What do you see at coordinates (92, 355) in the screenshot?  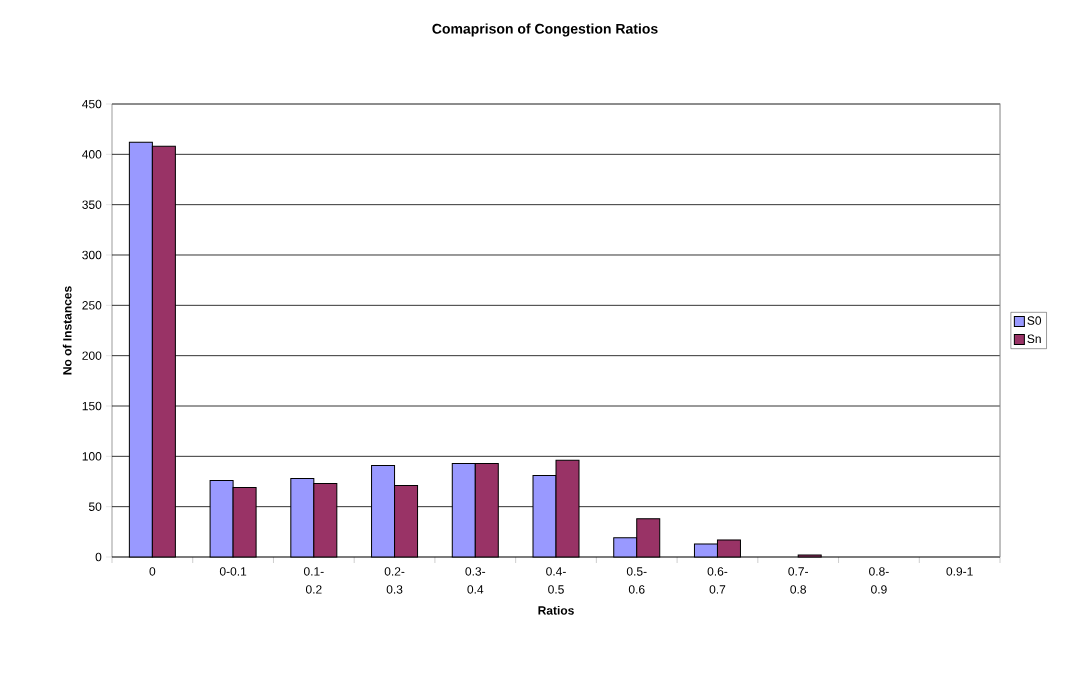 I see `y-tick-label: 200` at bounding box center [92, 355].